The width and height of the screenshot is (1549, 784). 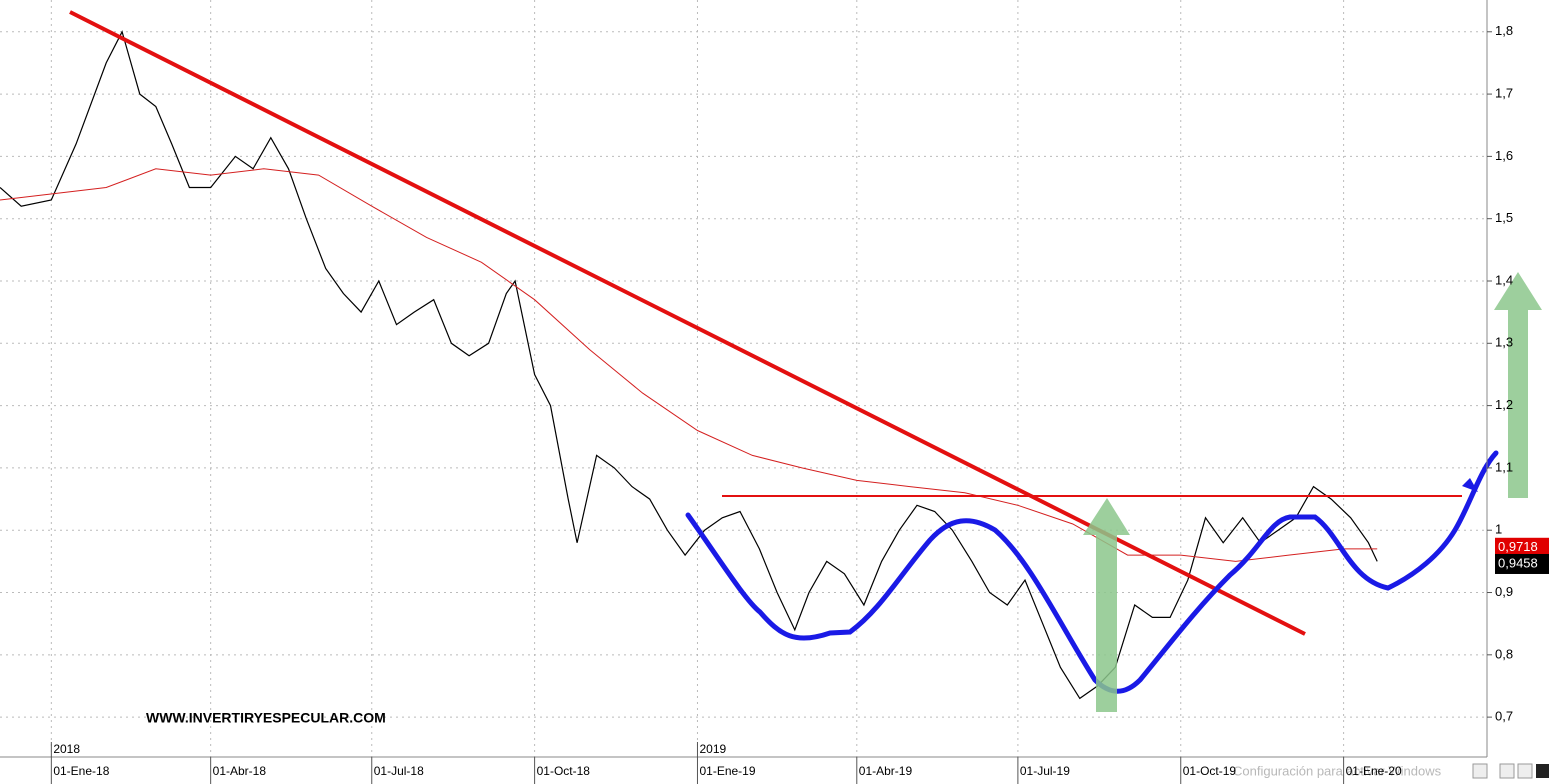 What do you see at coordinates (1504, 155) in the screenshot?
I see `y-tick-label: 1,6` at bounding box center [1504, 155].